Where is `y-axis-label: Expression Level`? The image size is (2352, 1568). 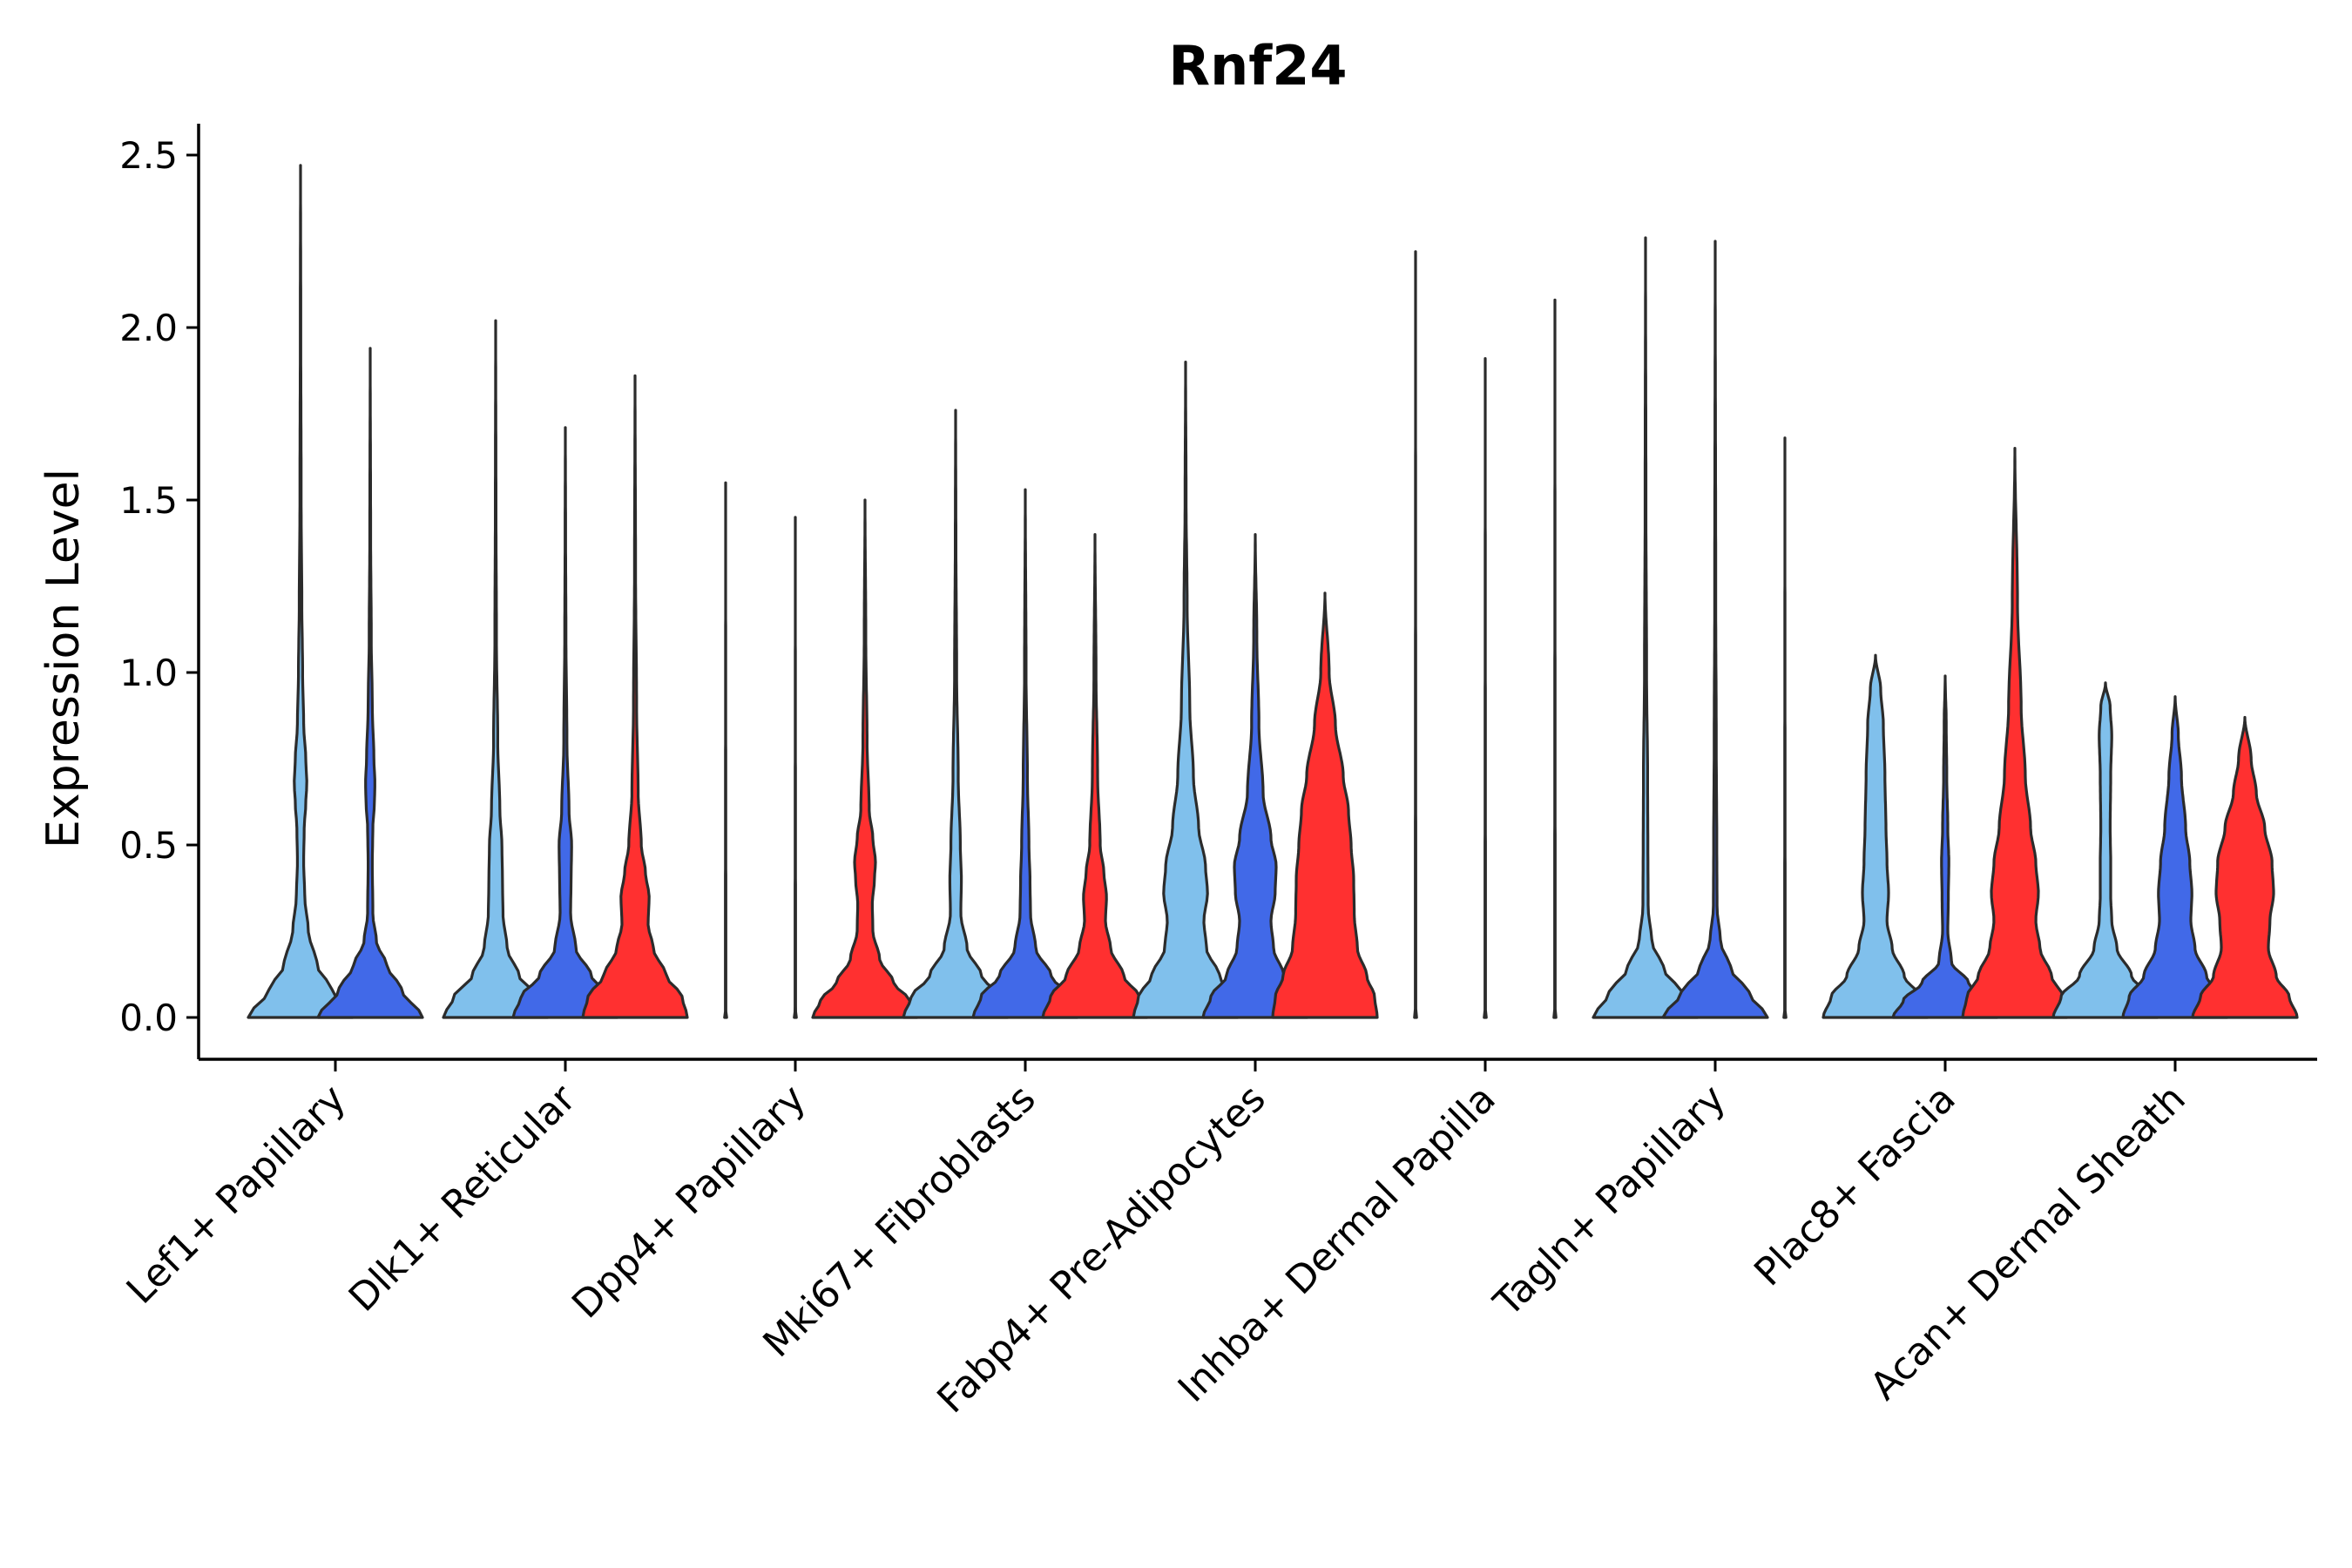
y-axis-label: Expression Level is located at coordinates (64, 658).